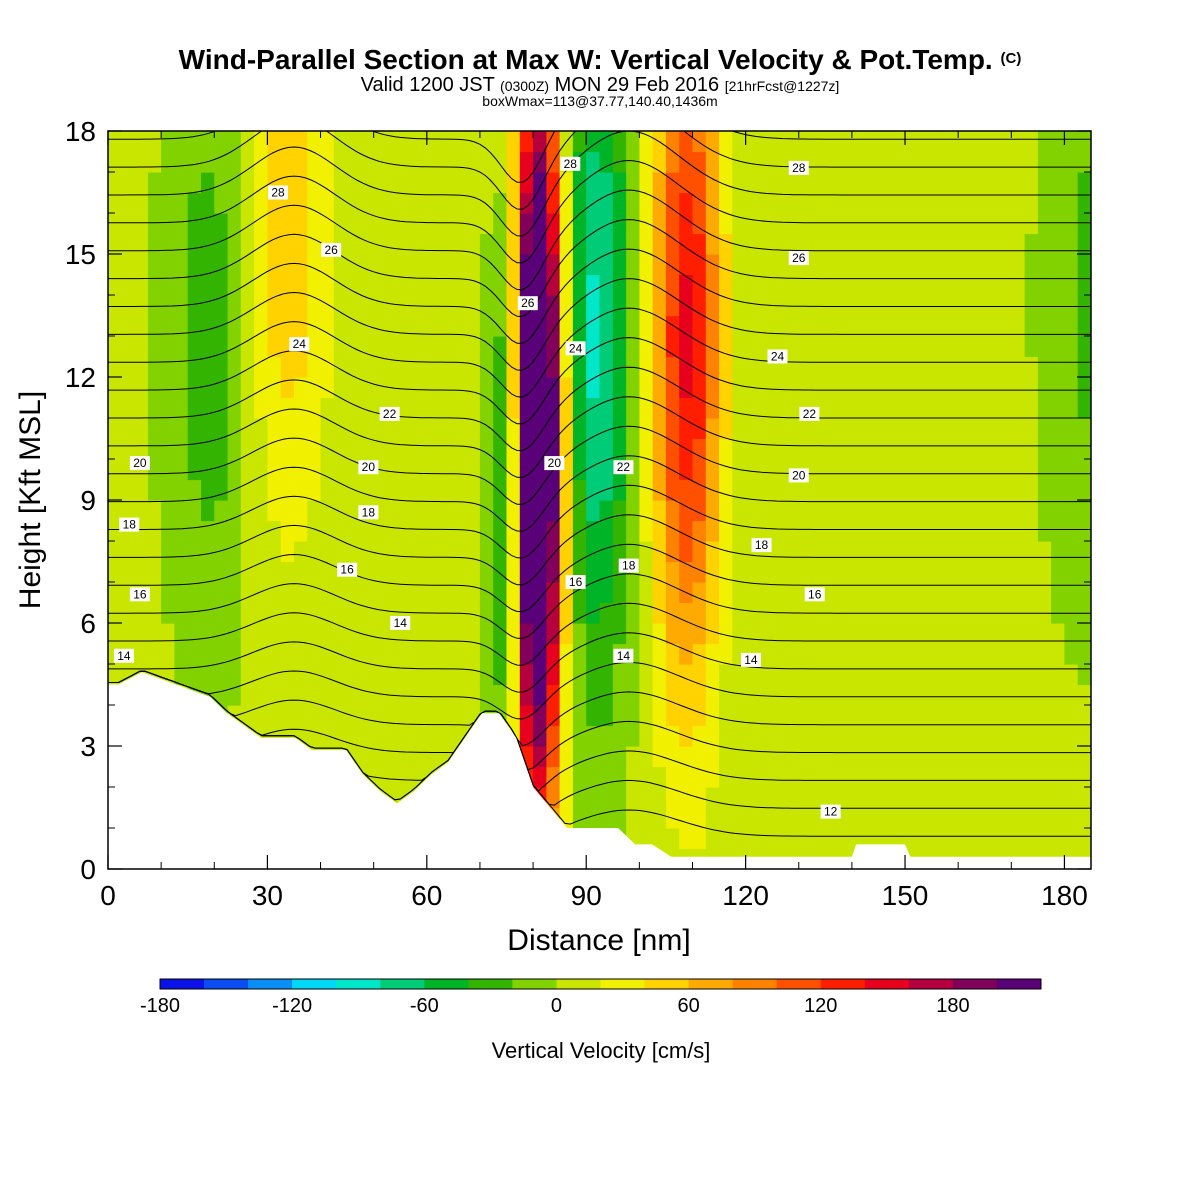  I want to click on contour-label-bg, so click(623, 655).